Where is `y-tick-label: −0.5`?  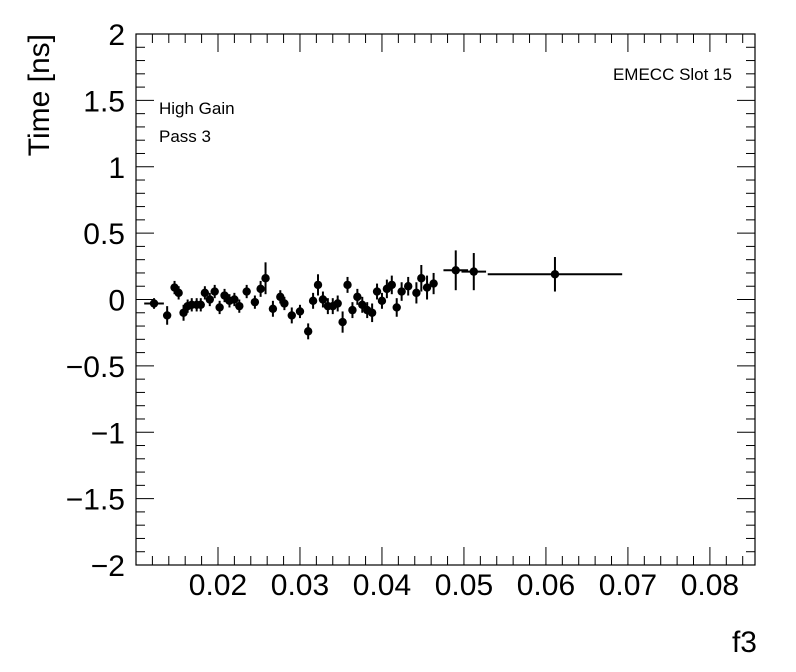 y-tick-label: −0.5 is located at coordinates (95, 367).